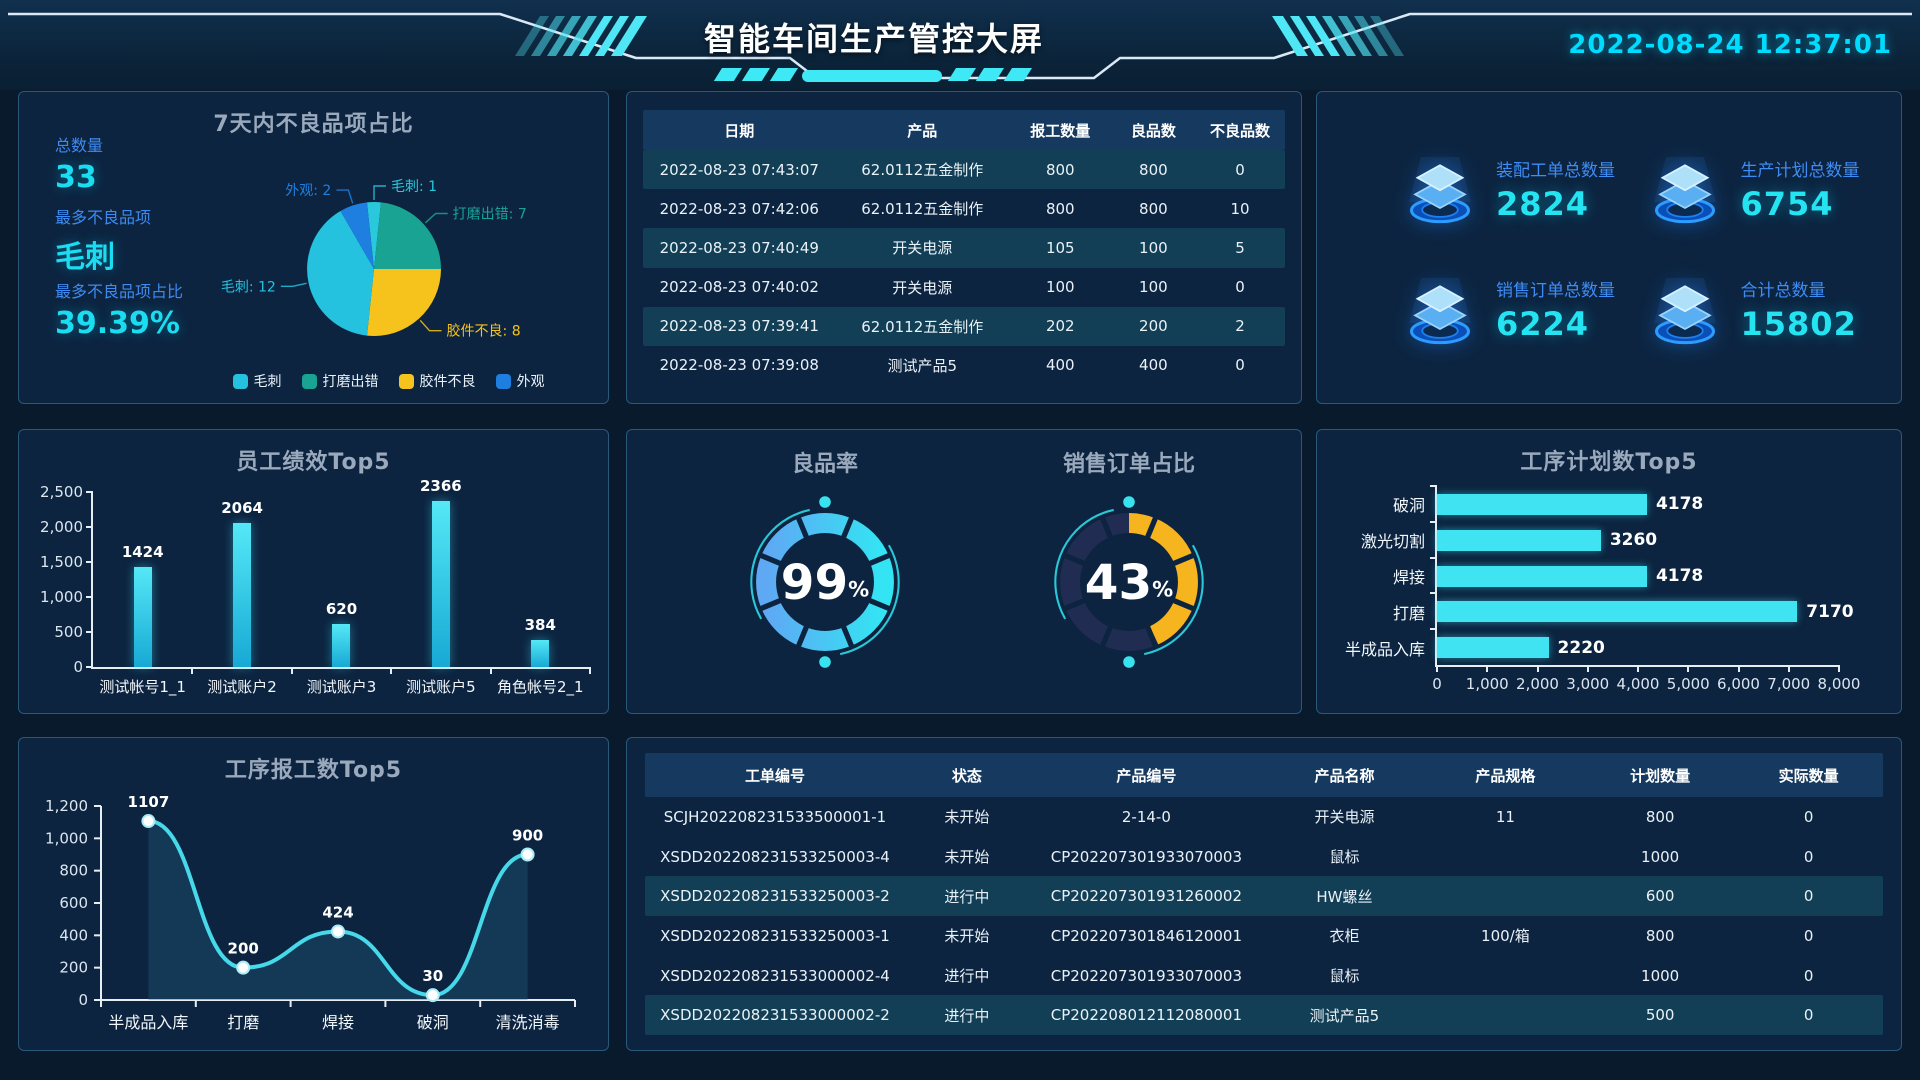  What do you see at coordinates (1759, 189) in the screenshot?
I see `stat-card: 生产计划总数量 6754` at bounding box center [1759, 189].